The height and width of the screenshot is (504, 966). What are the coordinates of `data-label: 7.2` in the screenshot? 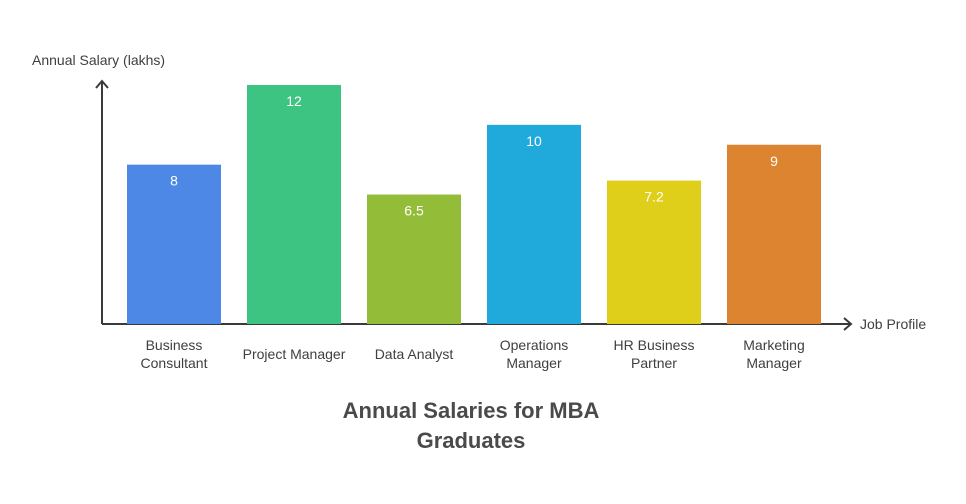 It's located at (654, 197).